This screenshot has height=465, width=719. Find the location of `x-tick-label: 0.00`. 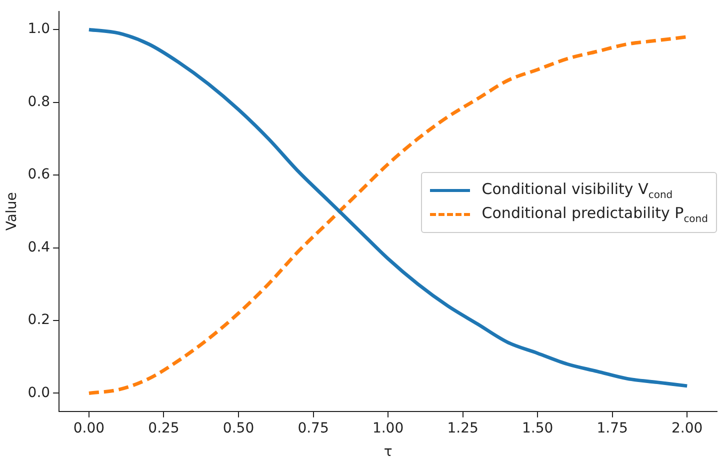

x-tick-label: 0.00 is located at coordinates (89, 428).